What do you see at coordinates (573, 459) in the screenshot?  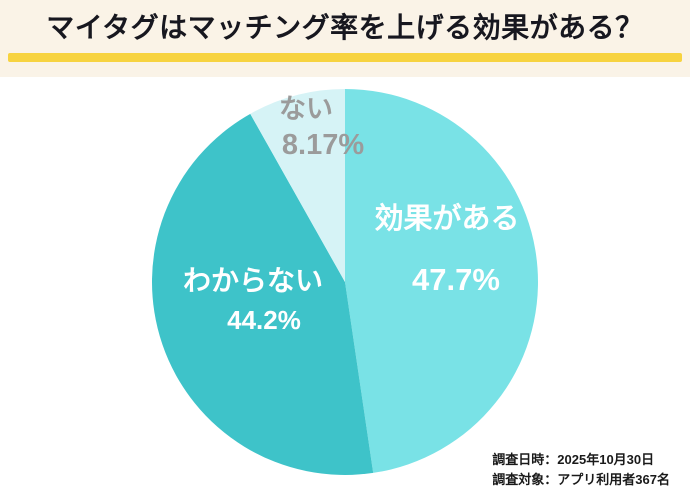 I see `survey-date: 調査日時：2025年10月30日` at bounding box center [573, 459].